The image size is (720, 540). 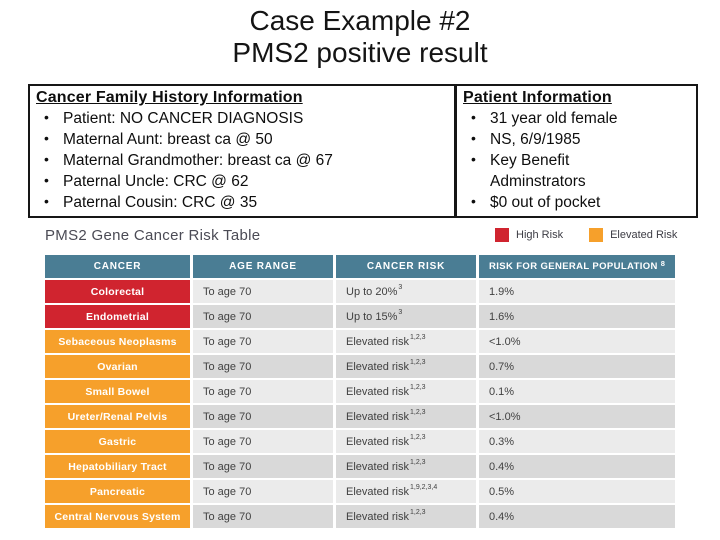 What do you see at coordinates (360, 20) in the screenshot?
I see `slide-title-line1: Case Example #2` at bounding box center [360, 20].